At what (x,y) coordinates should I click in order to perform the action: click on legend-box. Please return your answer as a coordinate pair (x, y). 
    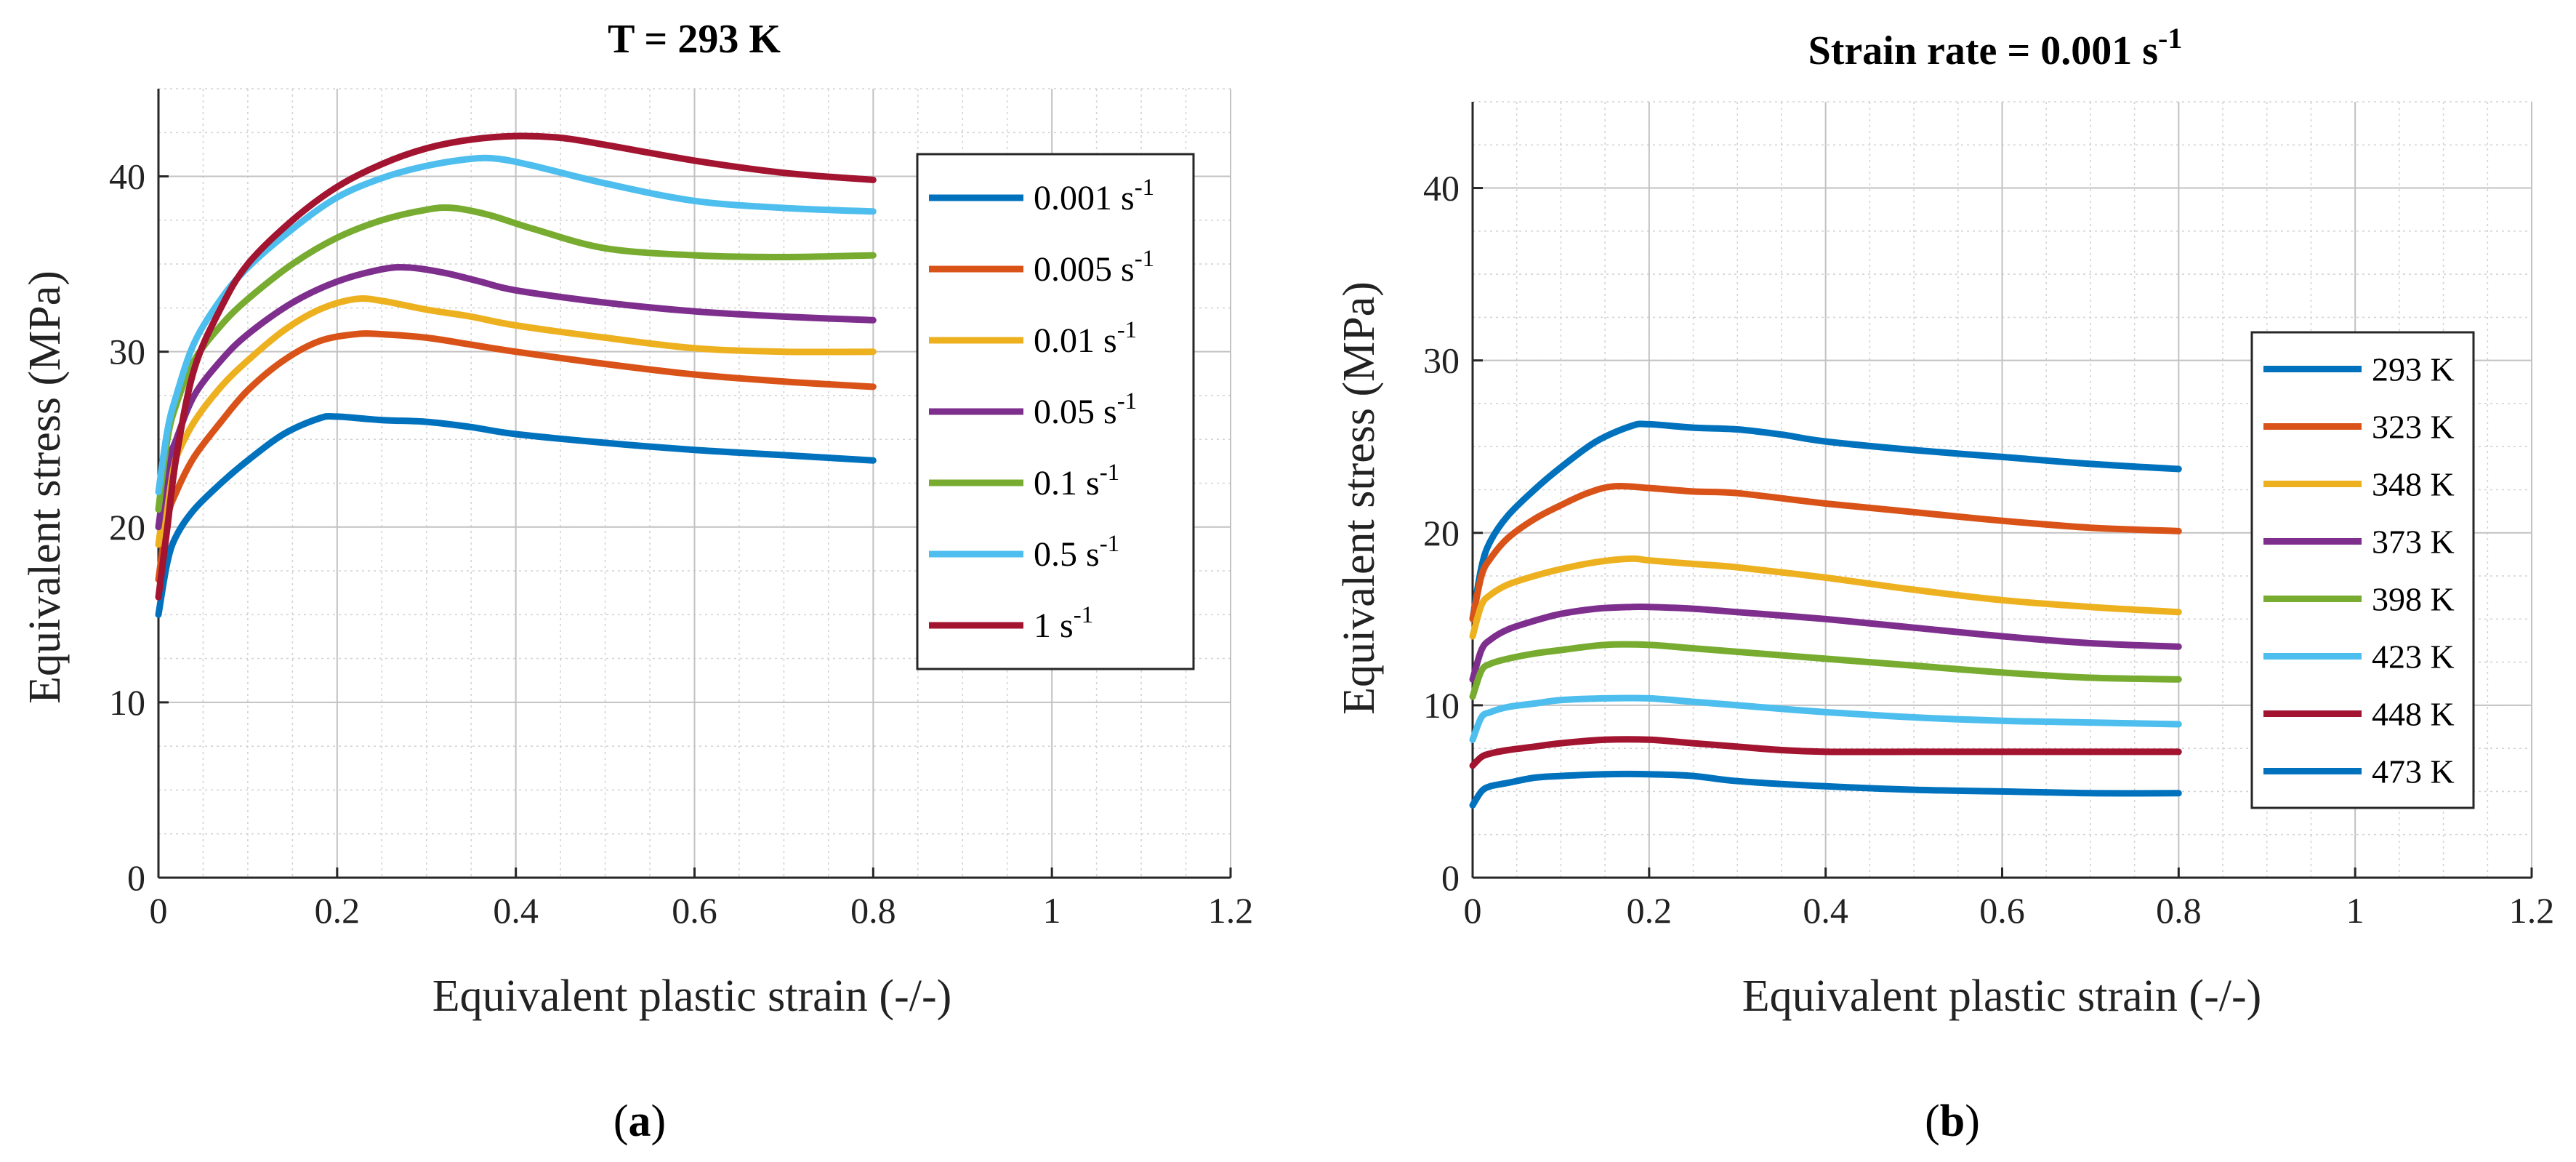
    Looking at the image, I should click on (2362, 570).